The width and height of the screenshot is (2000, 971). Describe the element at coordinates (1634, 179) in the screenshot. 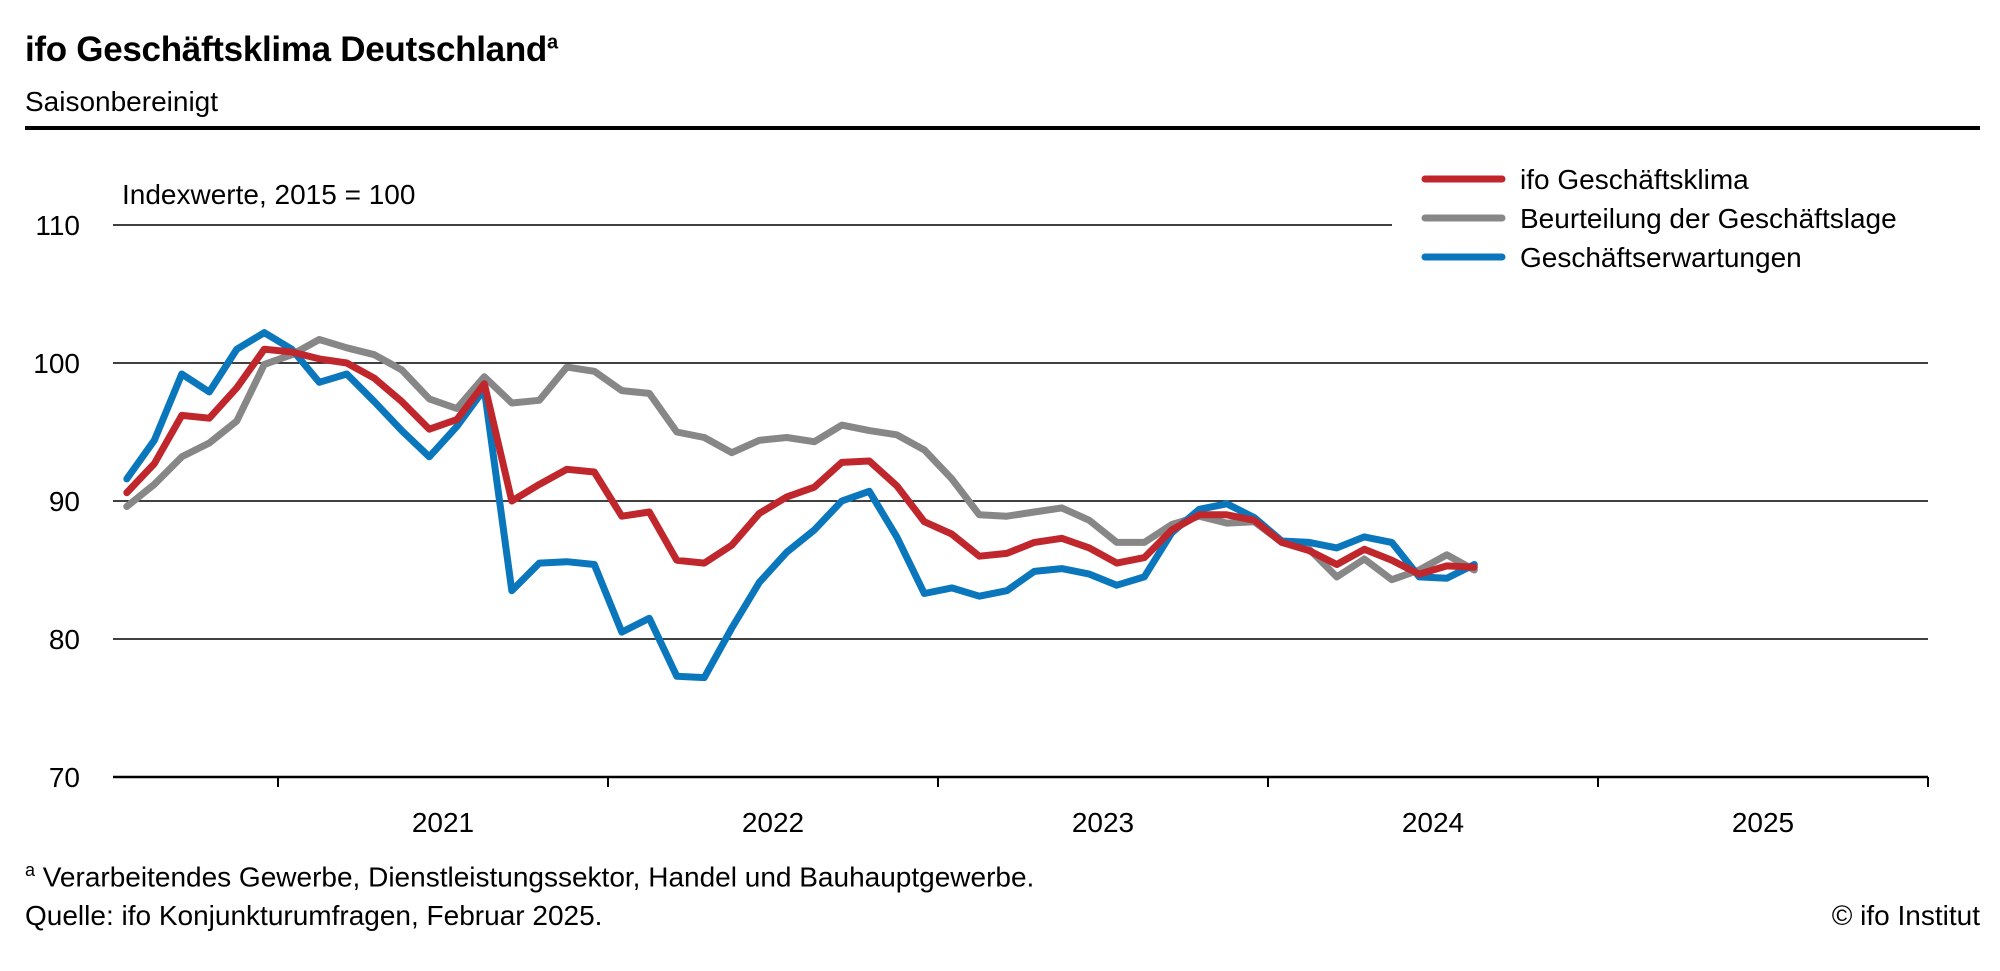

I see `legend-label: ifo Geschäftsklima` at that location.